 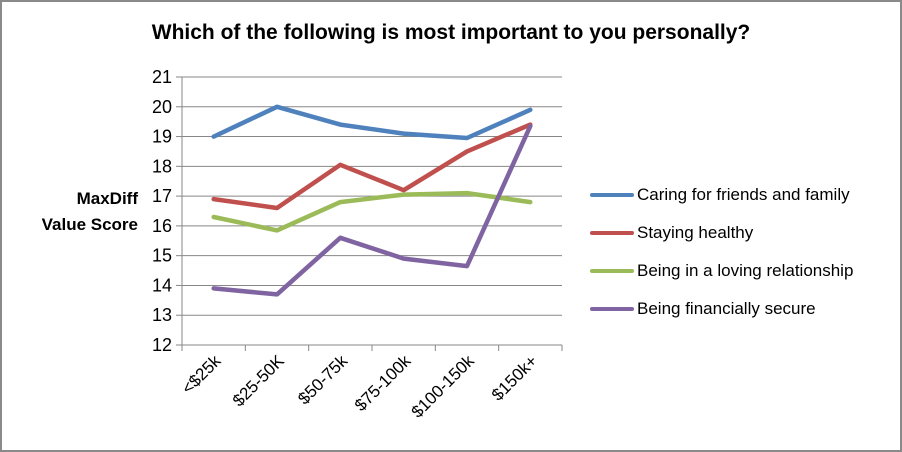 What do you see at coordinates (162, 107) in the screenshot?
I see `y-tick-label-20: 20` at bounding box center [162, 107].